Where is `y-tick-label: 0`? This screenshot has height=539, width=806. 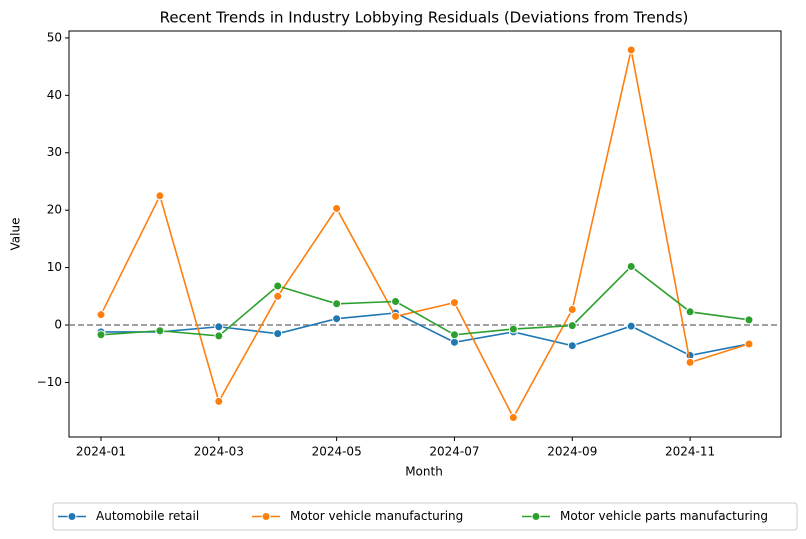
y-tick-label: 0 is located at coordinates (58, 325).